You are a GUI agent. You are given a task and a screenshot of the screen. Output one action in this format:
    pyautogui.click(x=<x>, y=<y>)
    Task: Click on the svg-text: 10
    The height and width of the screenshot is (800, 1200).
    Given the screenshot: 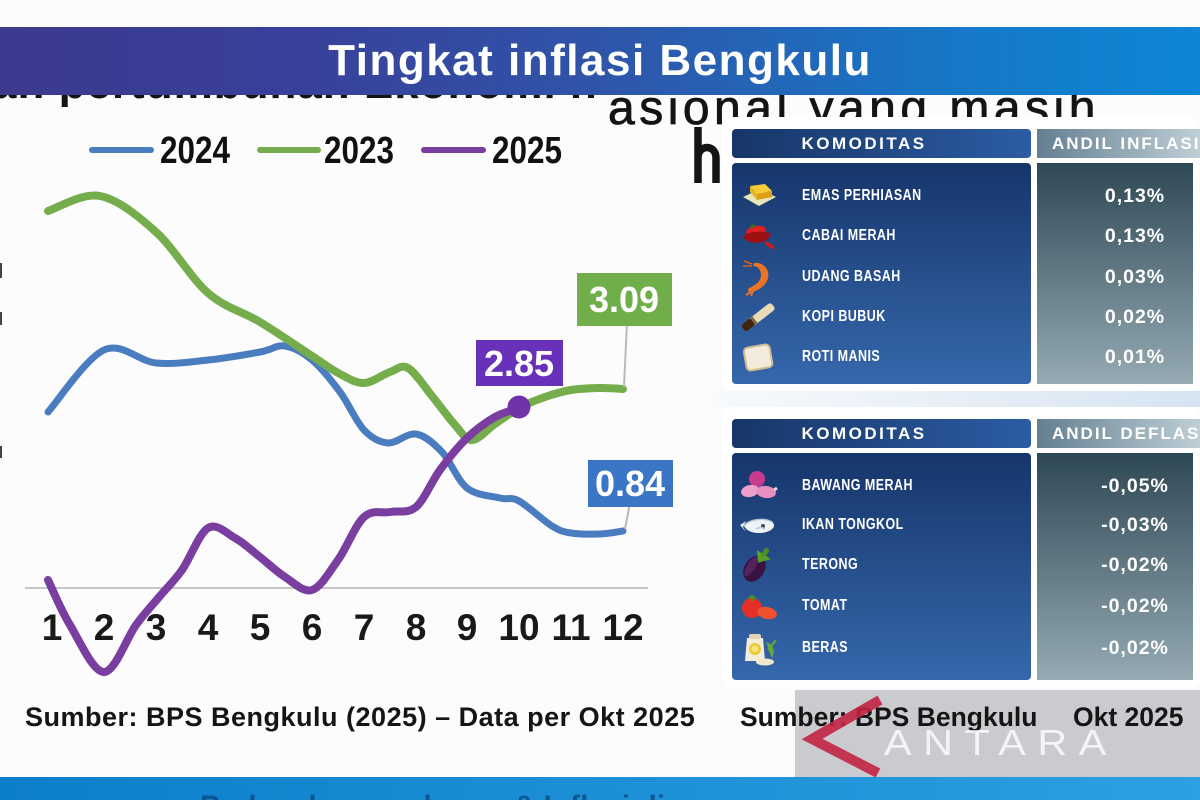 What is the action you would take?
    pyautogui.click(x=518, y=627)
    